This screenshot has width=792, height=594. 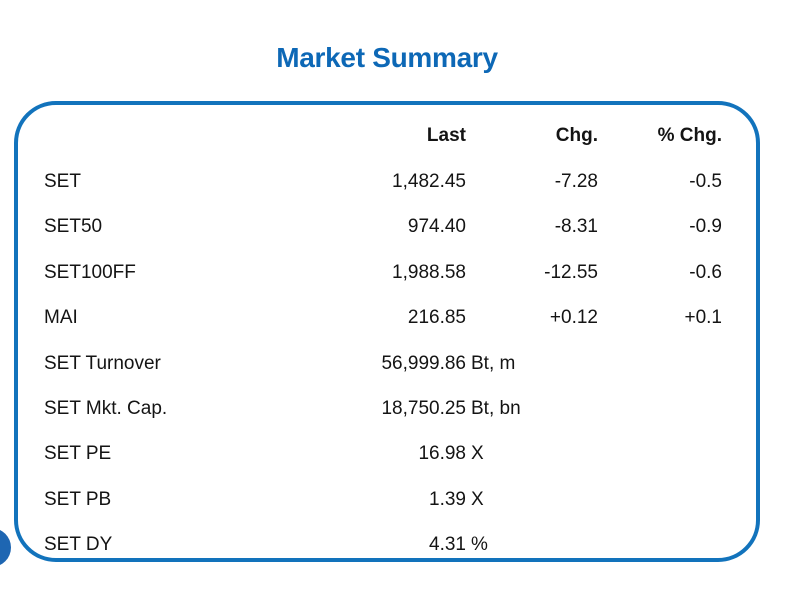 I want to click on chg-value: +0.12, so click(x=573, y=318).